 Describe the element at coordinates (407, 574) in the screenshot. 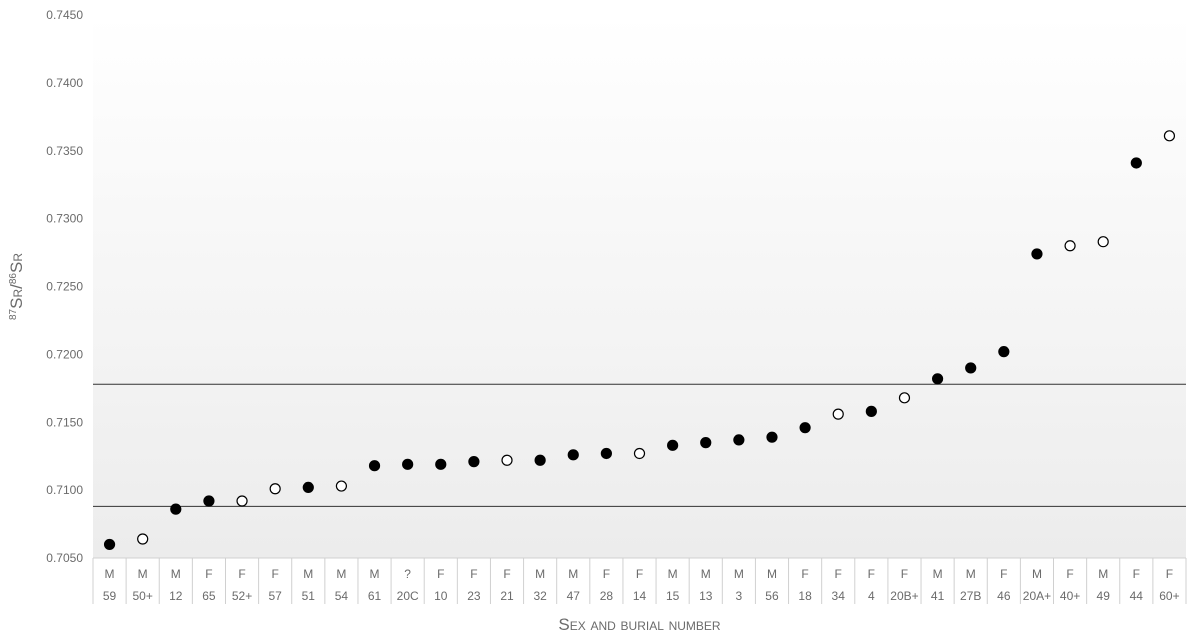

I see `sex-label: ?` at that location.